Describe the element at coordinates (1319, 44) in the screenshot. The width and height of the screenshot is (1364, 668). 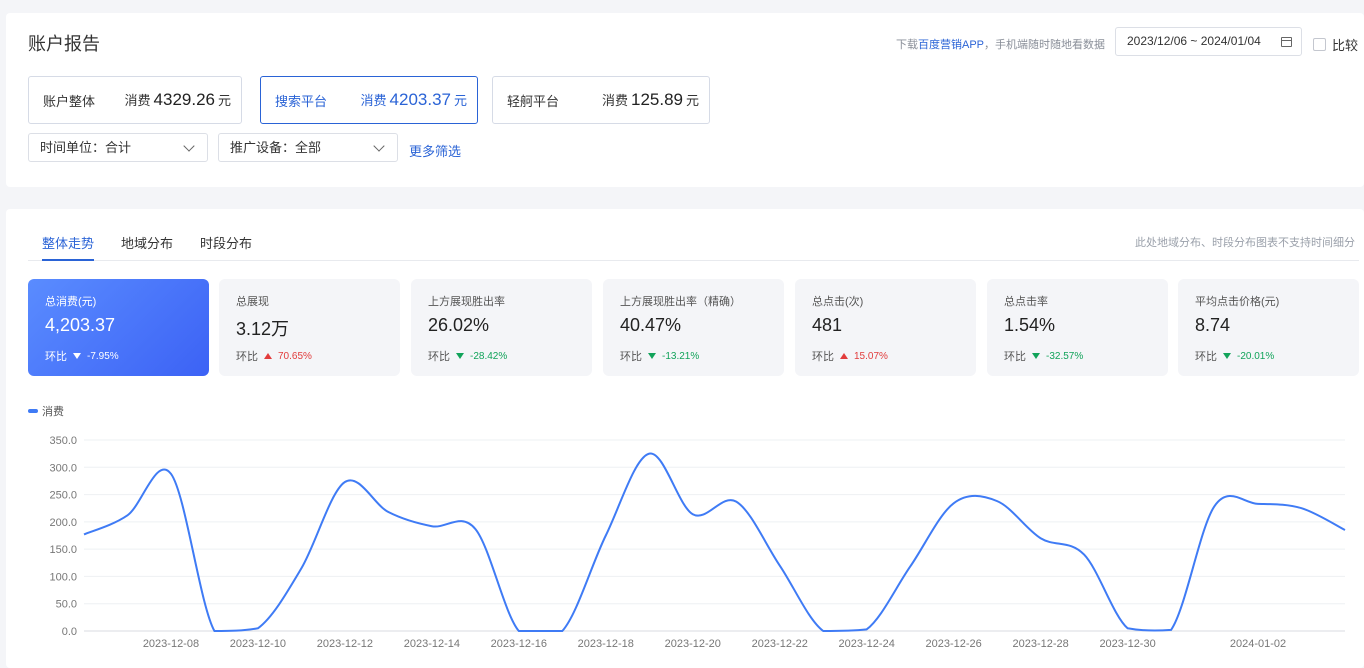
I see `compare-checkbox` at that location.